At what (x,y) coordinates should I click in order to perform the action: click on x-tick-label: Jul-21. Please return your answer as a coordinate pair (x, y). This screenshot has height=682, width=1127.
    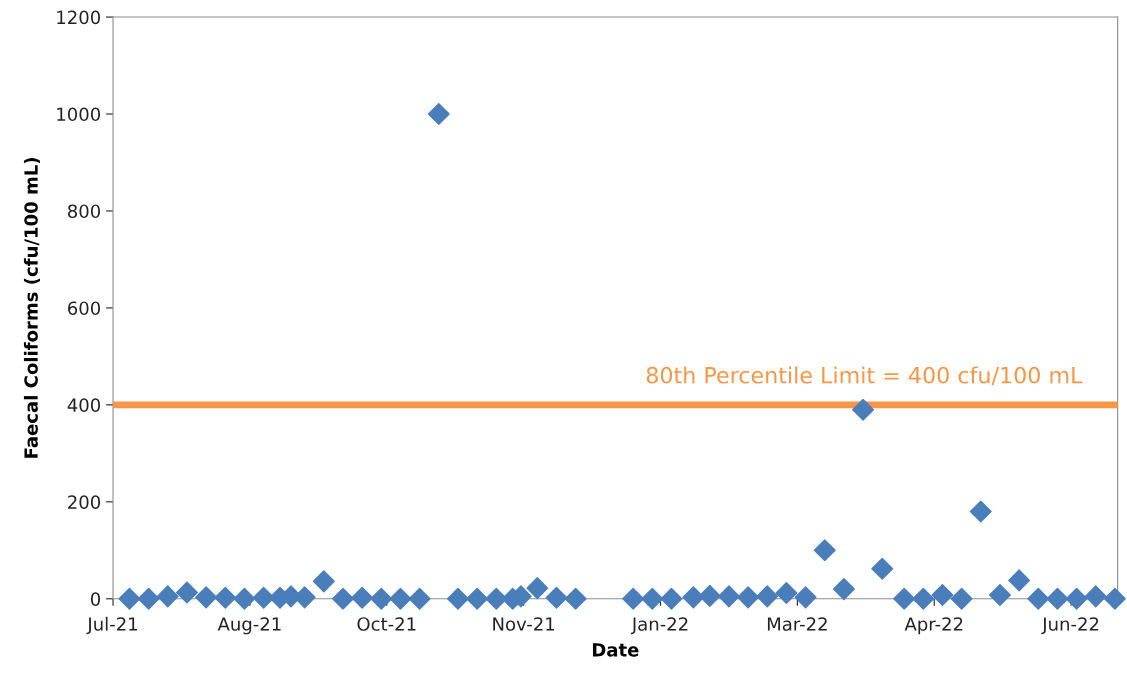
    Looking at the image, I should click on (112, 625).